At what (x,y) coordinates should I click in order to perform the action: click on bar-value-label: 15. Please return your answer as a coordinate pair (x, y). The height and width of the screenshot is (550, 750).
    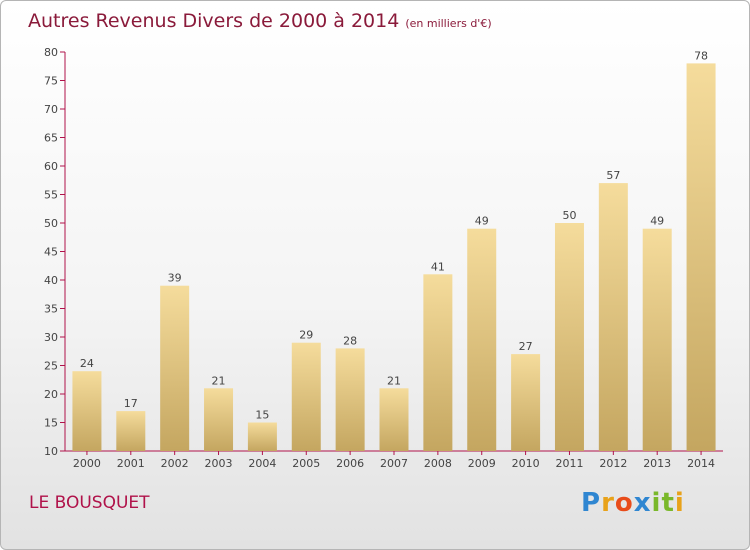
    Looking at the image, I should click on (262, 415).